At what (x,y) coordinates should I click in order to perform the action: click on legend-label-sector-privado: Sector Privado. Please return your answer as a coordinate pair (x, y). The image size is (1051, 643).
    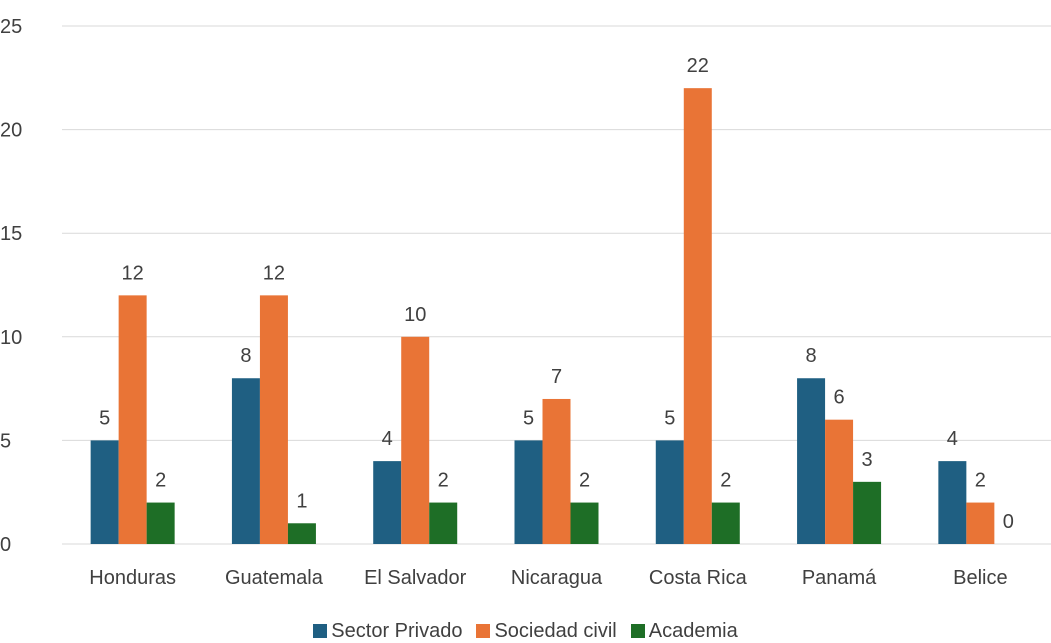
    Looking at the image, I should click on (397, 630).